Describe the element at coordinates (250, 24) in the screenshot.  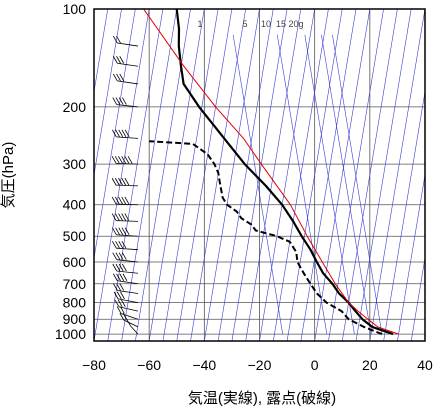
I see `mixing-ratio-labels: 1 5 10 15 20g` at that location.